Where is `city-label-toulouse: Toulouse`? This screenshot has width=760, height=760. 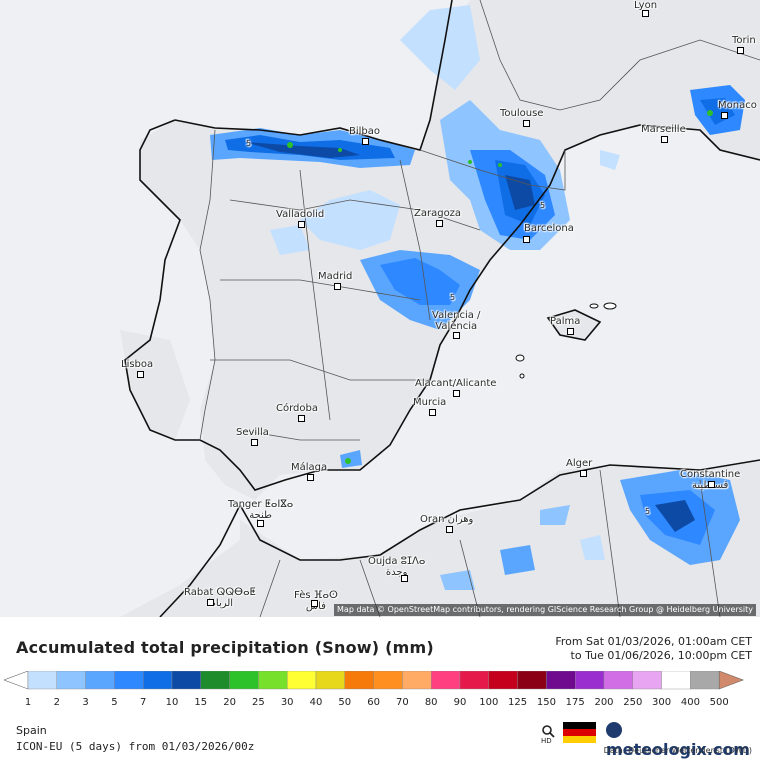 city-label-toulouse: Toulouse is located at coordinates (522, 113).